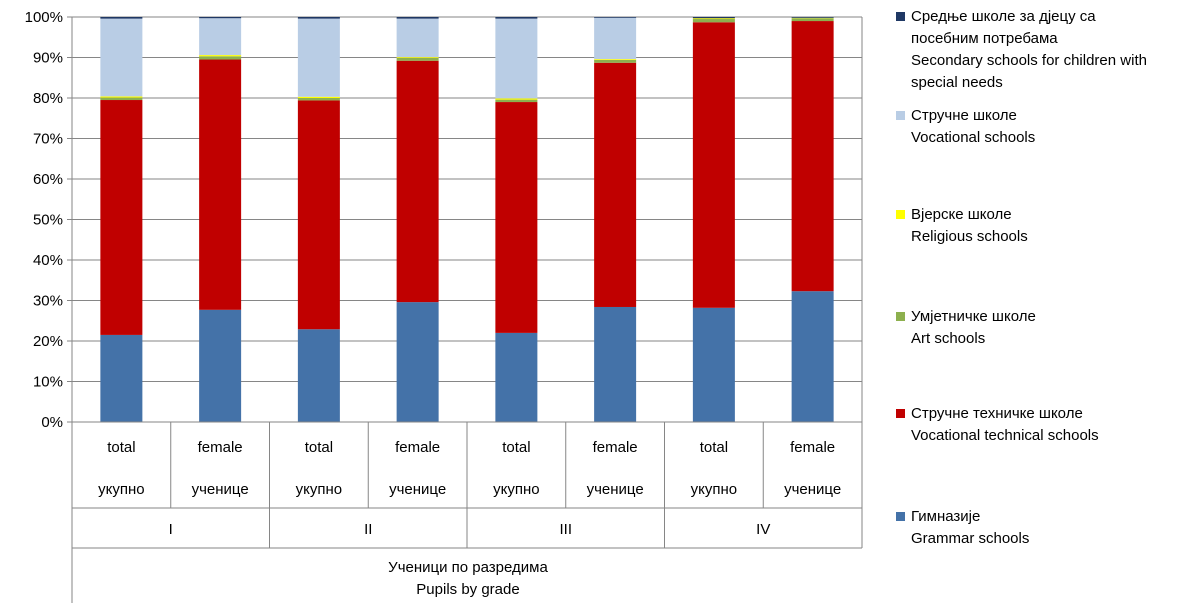  I want to click on y-tick-label: 90%, so click(48, 58).